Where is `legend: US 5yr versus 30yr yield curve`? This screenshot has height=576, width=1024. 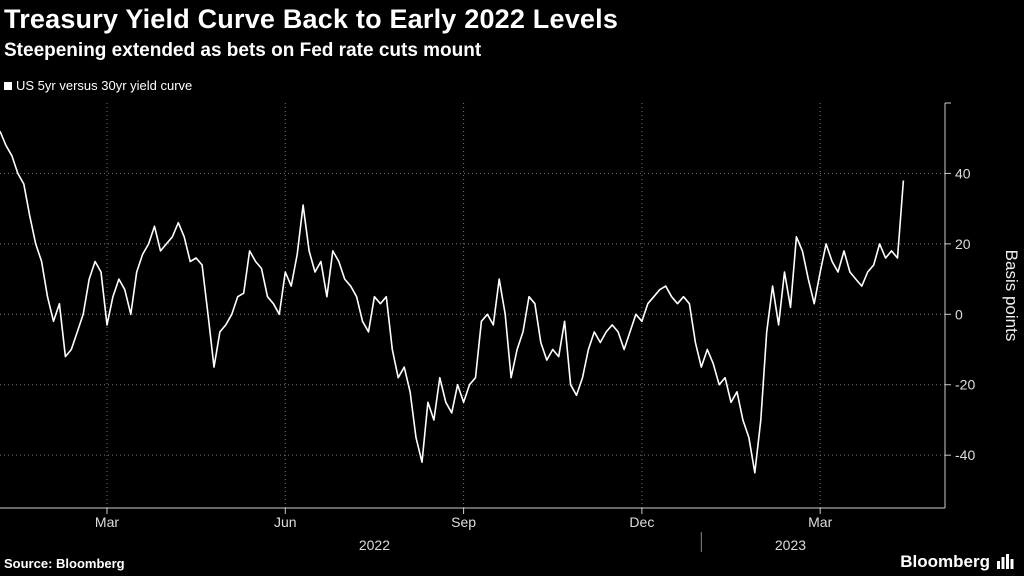 legend: US 5yr versus 30yr yield curve is located at coordinates (98, 85).